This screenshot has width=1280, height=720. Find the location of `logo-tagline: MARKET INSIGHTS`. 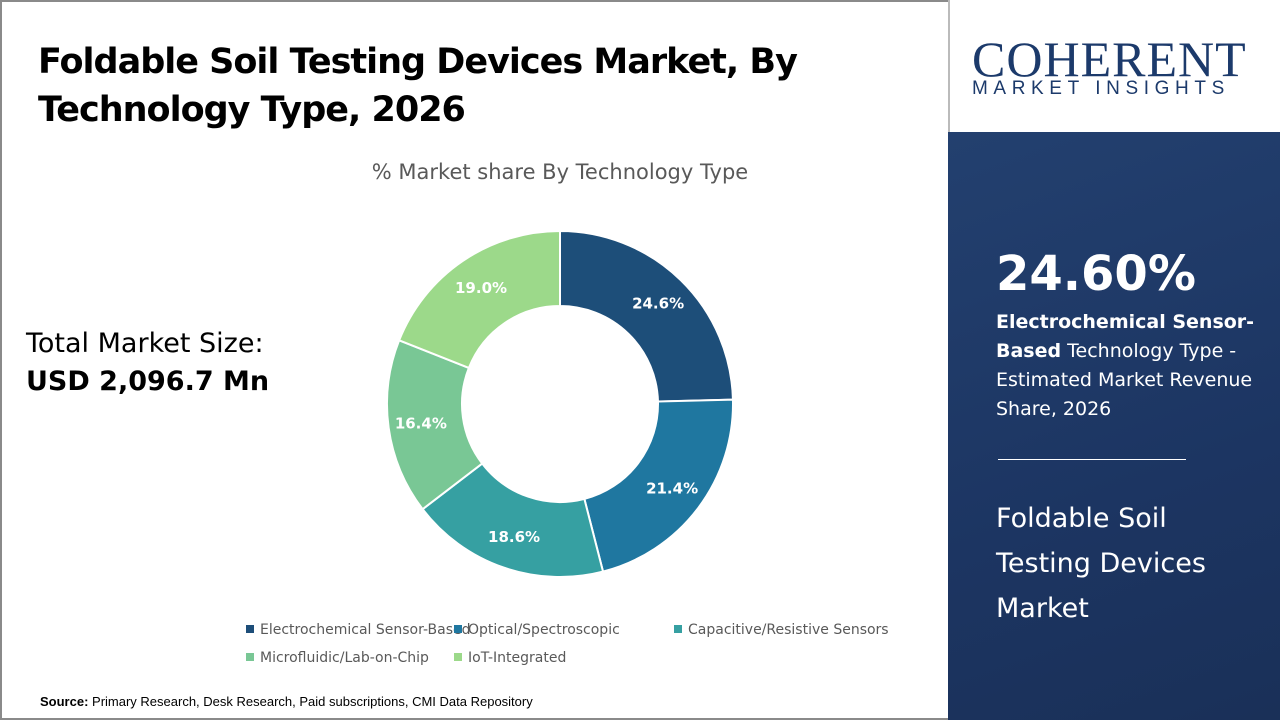

logo-tagline: MARKET INSIGHTS is located at coordinates (1101, 88).